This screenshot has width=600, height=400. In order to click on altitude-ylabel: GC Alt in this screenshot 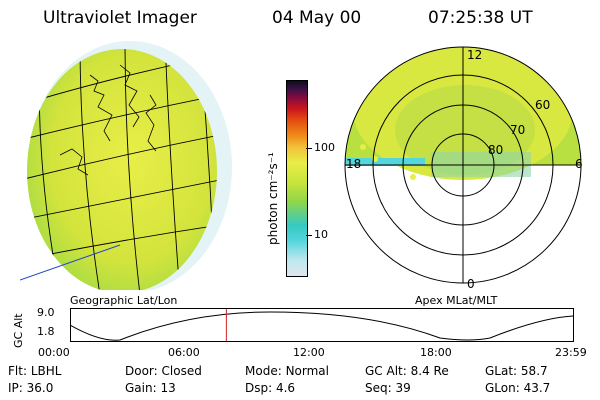, I will do `click(18, 330)`.